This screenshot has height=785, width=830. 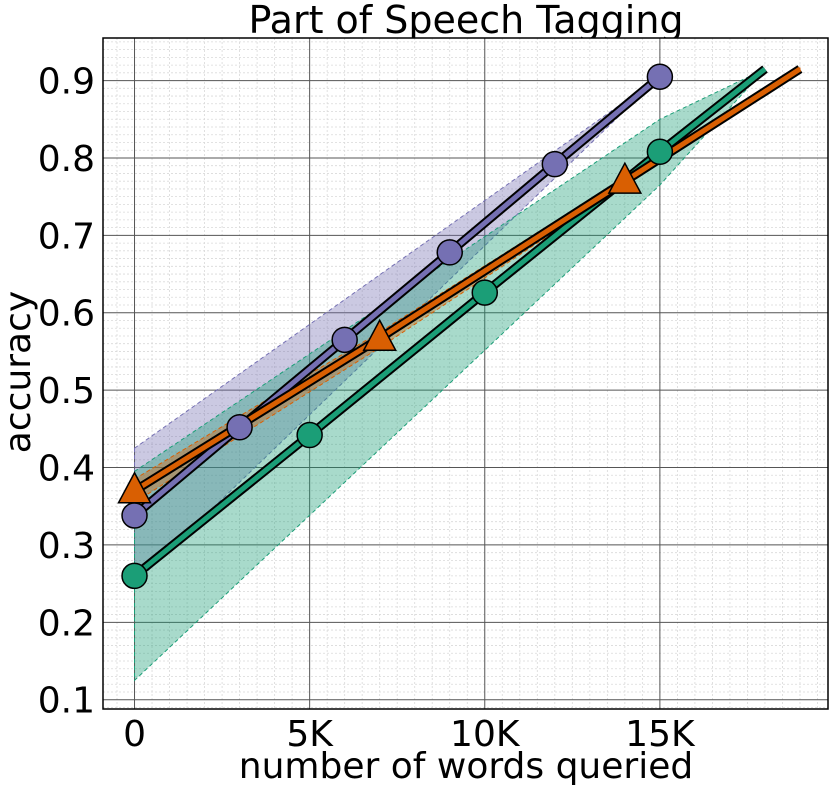 I want to click on y-tick-label: 0.5, so click(x=66, y=391).